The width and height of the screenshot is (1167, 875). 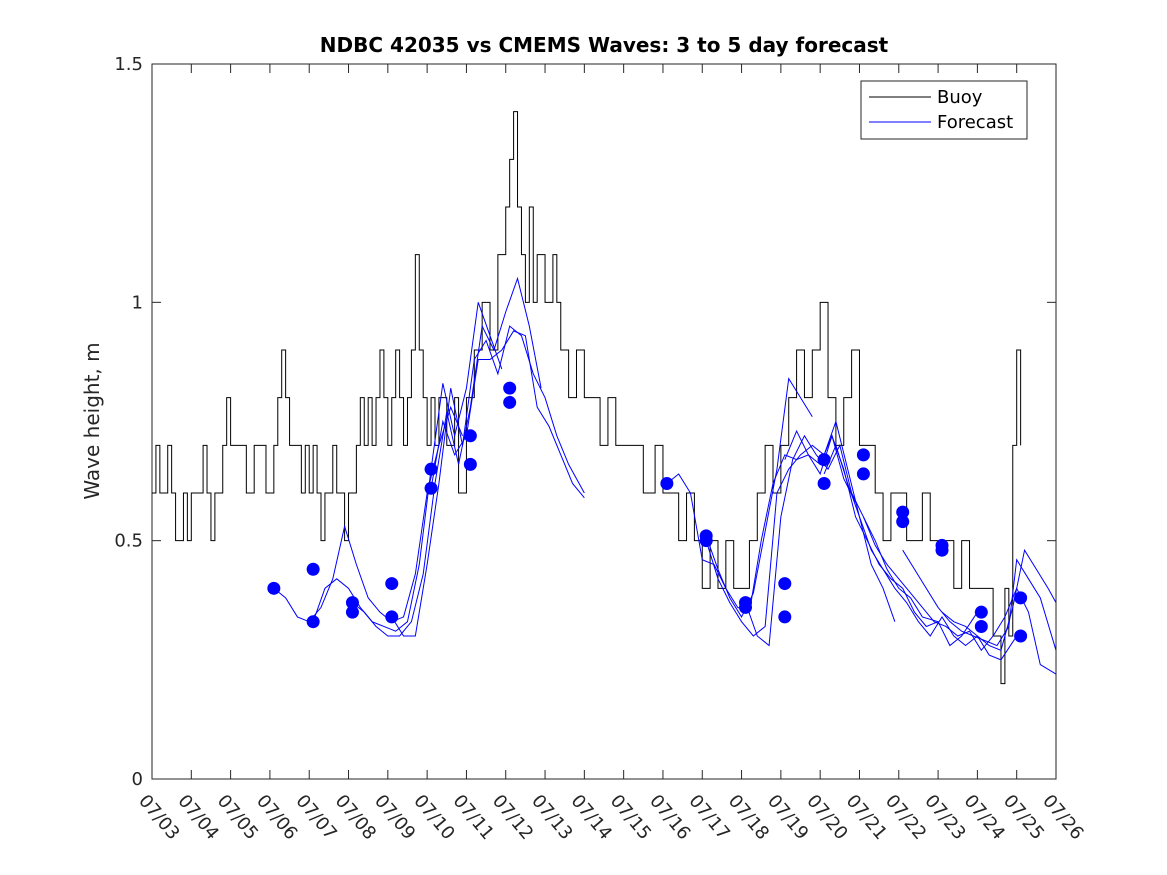 What do you see at coordinates (137, 779) in the screenshot?
I see `y-tick-label: 0` at bounding box center [137, 779].